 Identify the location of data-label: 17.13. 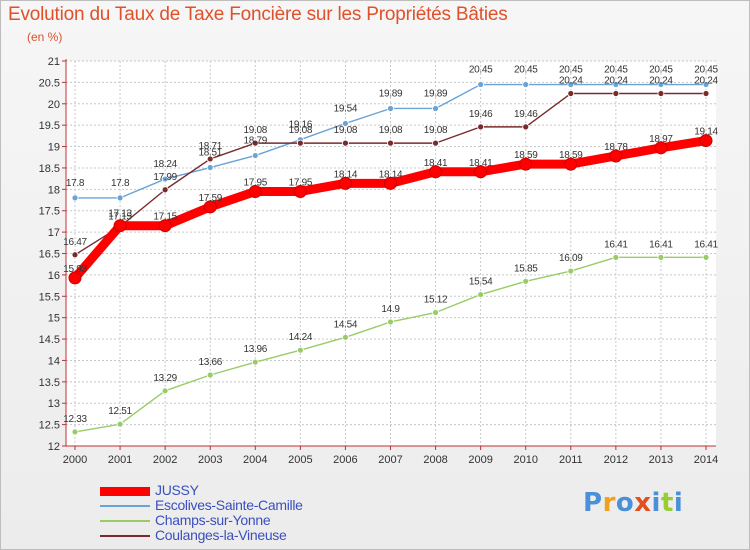
(120, 214).